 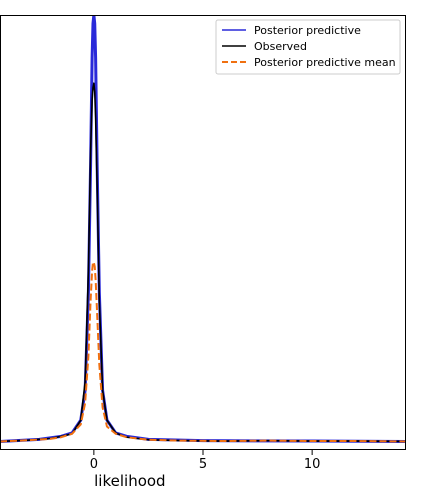 What do you see at coordinates (94, 464) in the screenshot?
I see `x-tick-label: 0` at bounding box center [94, 464].